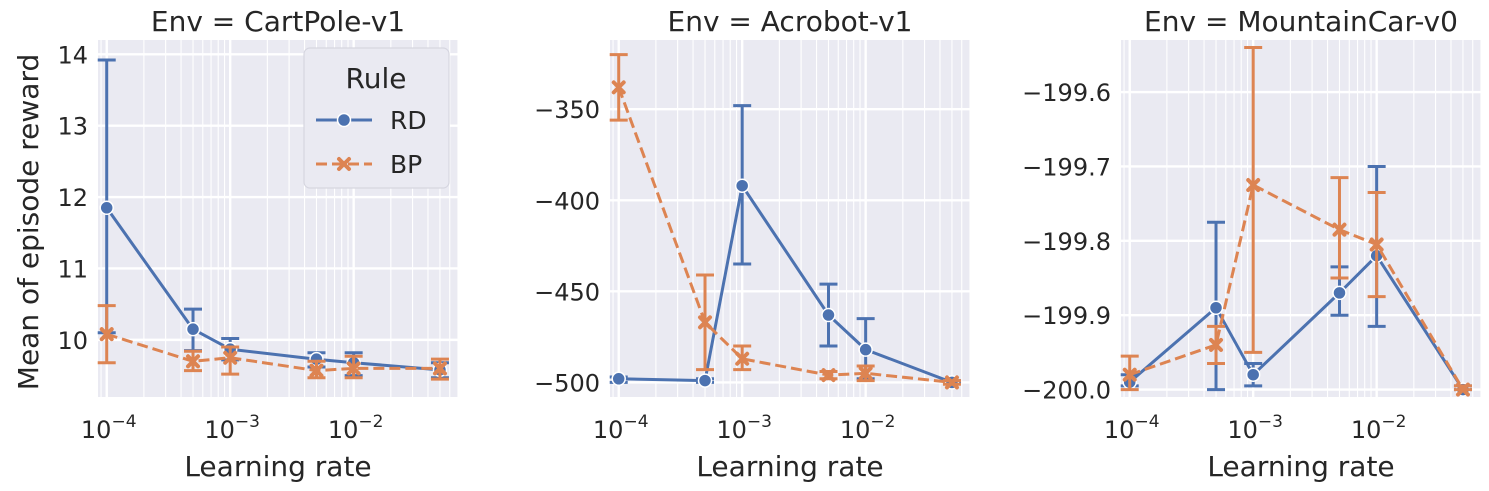 This screenshot has width=1489, height=491. Describe the element at coordinates (1301, 21) in the screenshot. I see `panel-title: Env = MountainCar-v0` at that location.